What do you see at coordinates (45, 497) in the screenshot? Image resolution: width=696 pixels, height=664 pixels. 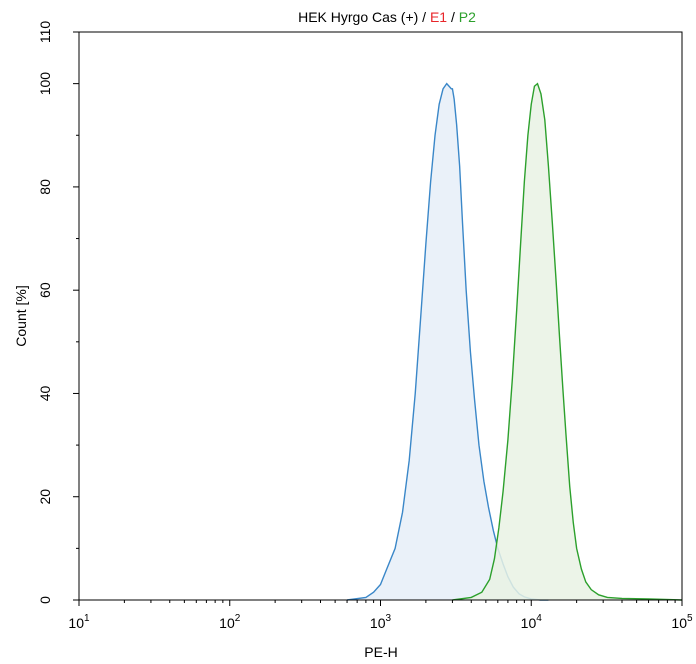 I see `y-tick-label: 20` at bounding box center [45, 497].